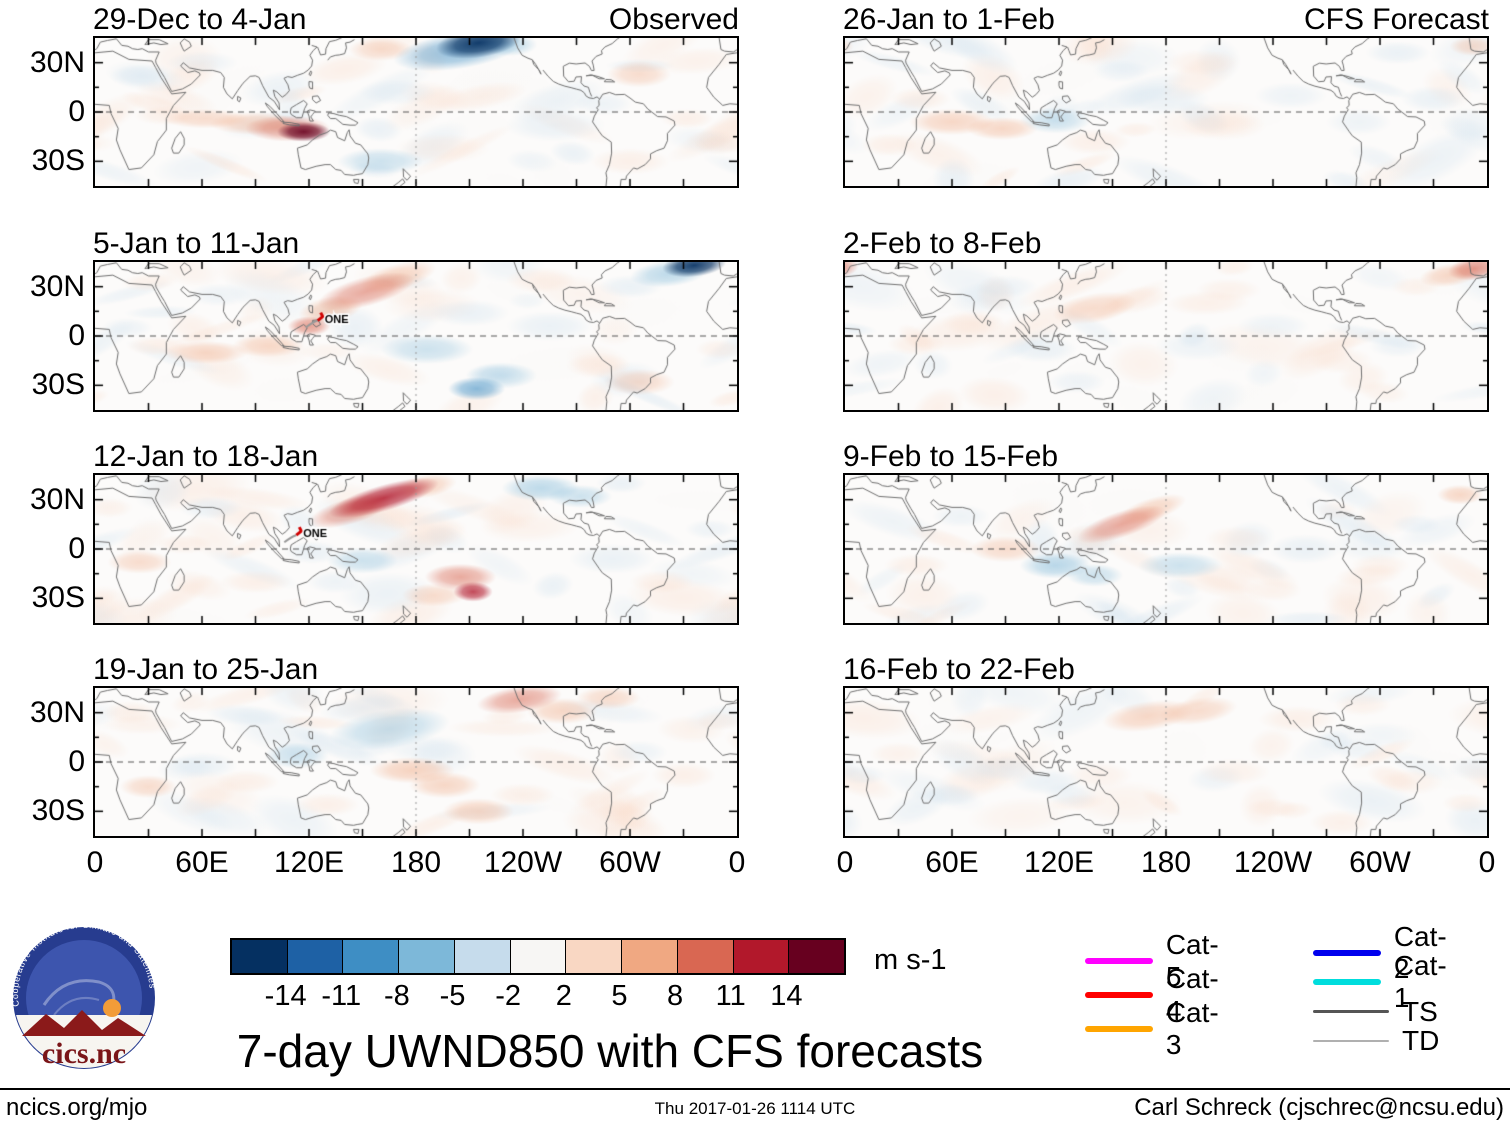 This screenshot has height=1121, width=1510. Describe the element at coordinates (959, 669) in the screenshot. I see `panel-date-range: 16-Feb to 22-Feb` at that location.